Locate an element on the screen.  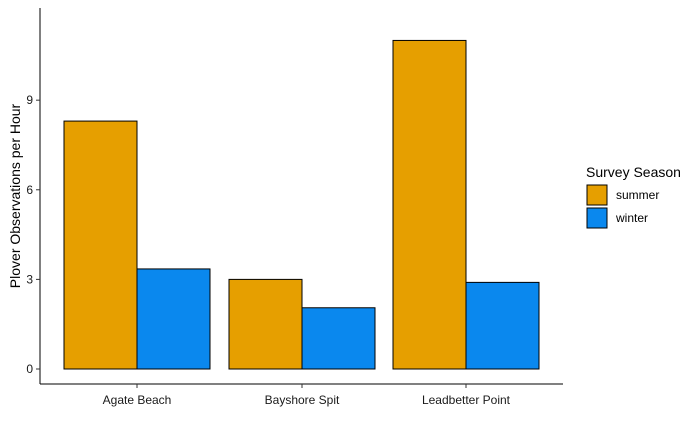
bar-summer-bayshore-spit is located at coordinates (265, 324).